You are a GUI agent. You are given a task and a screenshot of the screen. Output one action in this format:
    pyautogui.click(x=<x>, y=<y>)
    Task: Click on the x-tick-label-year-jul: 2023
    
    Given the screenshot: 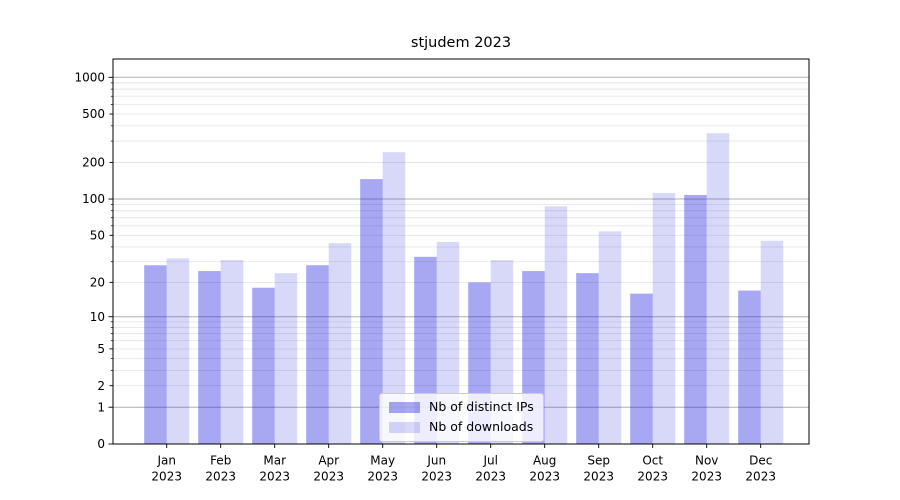 What is the action you would take?
    pyautogui.click(x=490, y=477)
    